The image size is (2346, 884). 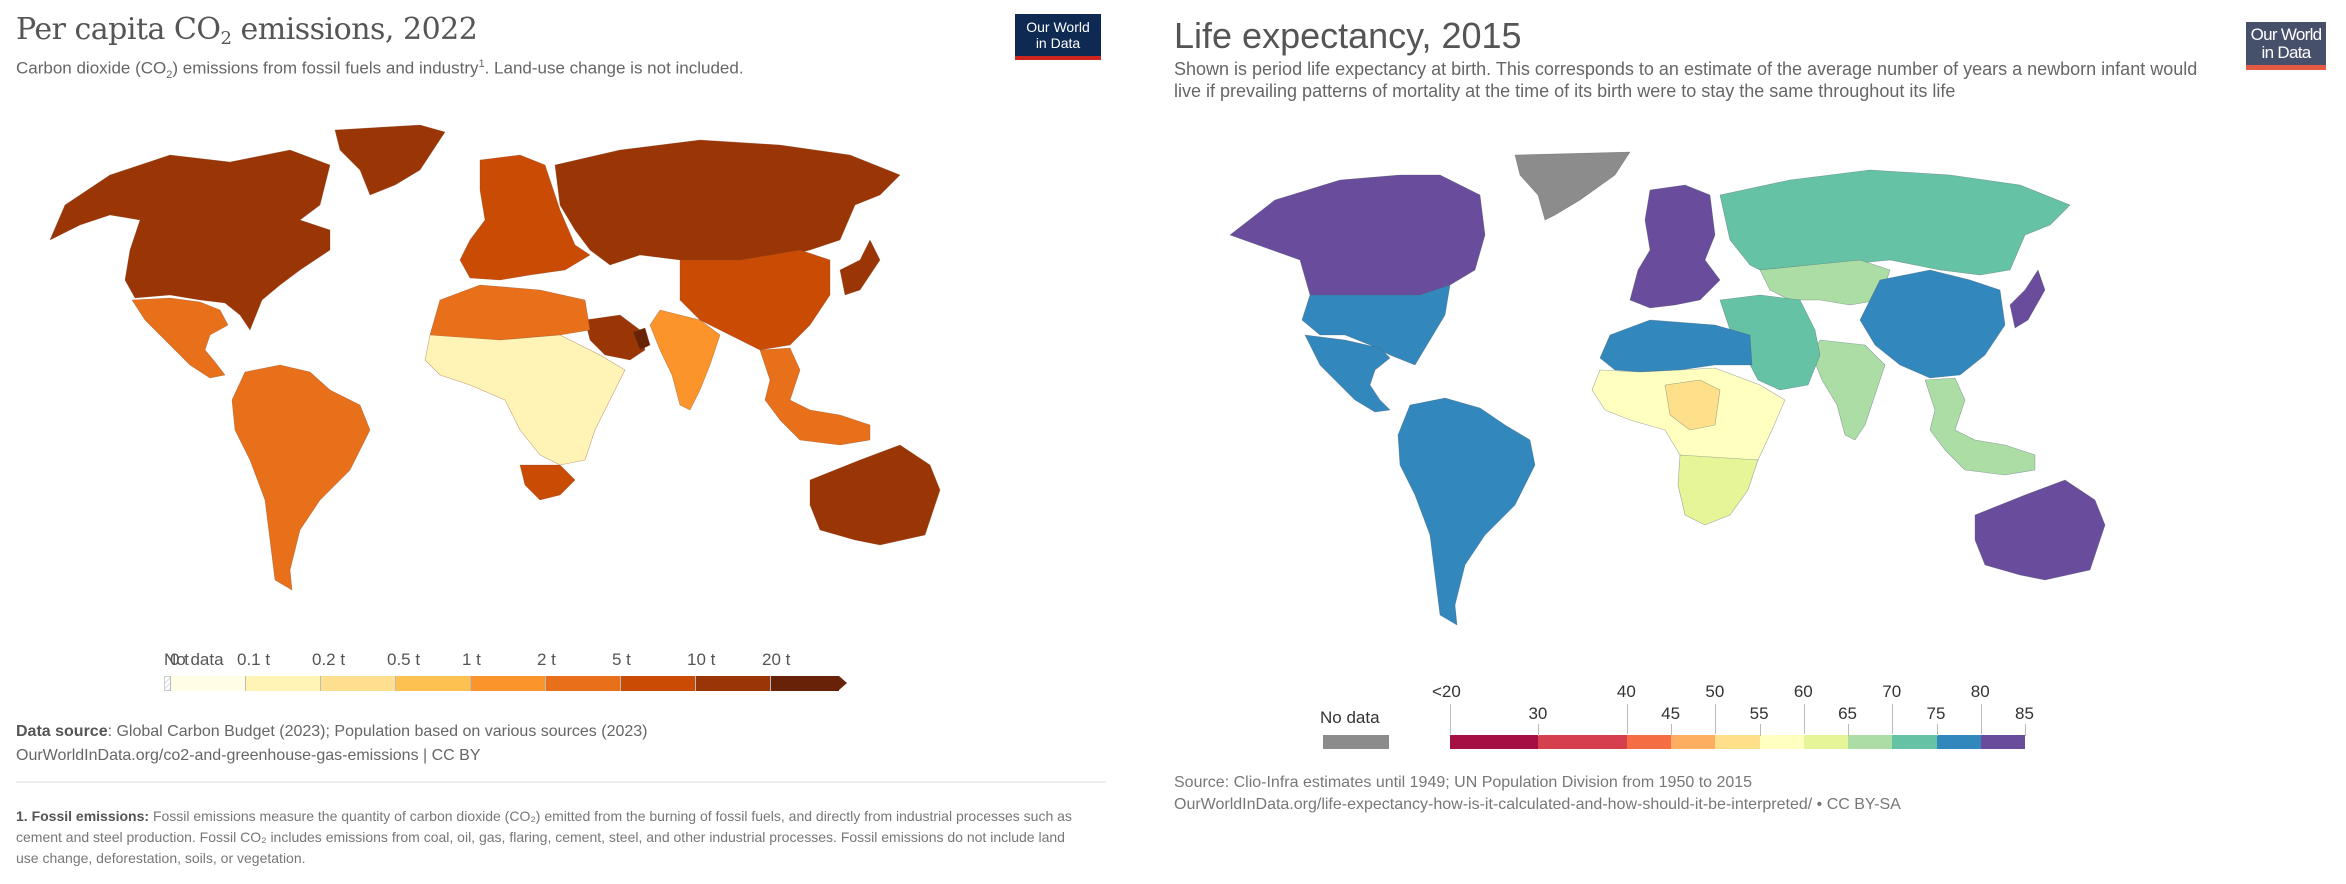 What do you see at coordinates (1803, 691) in the screenshot?
I see `legend-tick-label: 60` at bounding box center [1803, 691].